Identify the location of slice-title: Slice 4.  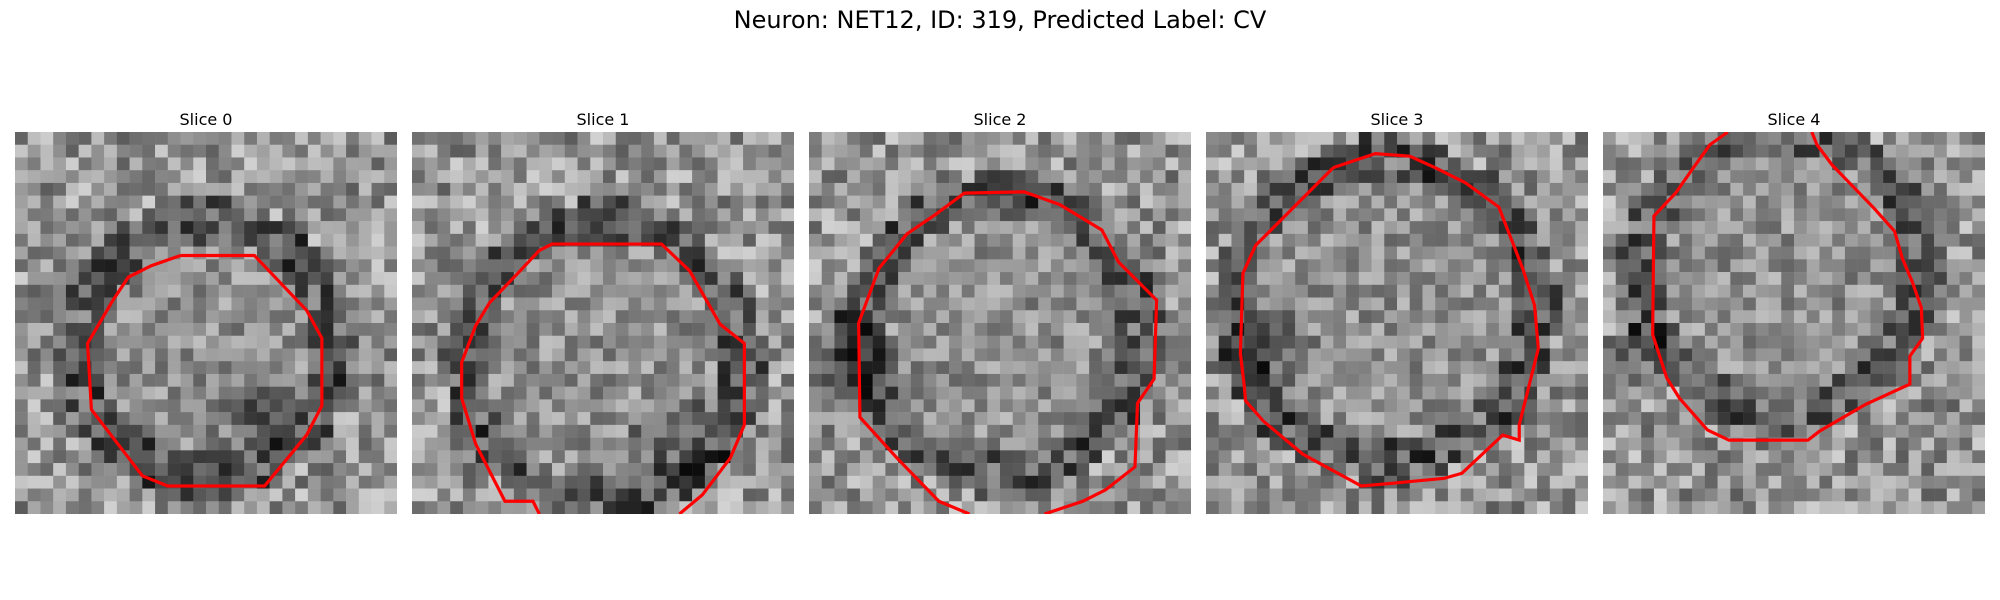
(1794, 119).